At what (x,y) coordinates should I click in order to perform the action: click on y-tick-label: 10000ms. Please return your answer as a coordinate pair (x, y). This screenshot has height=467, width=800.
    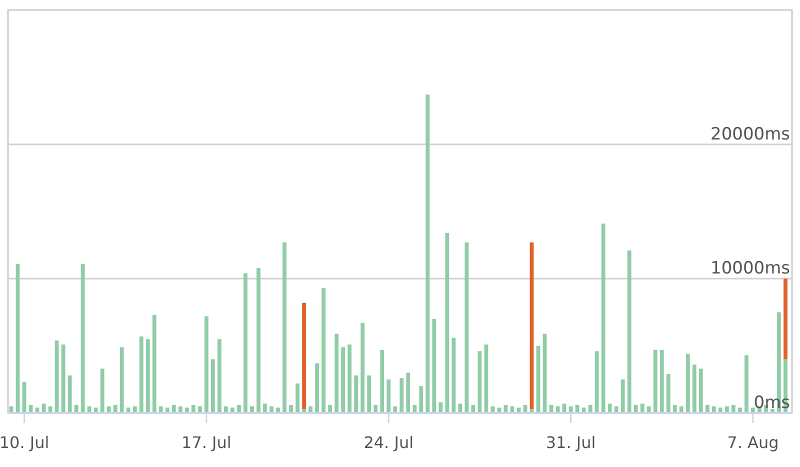
    Looking at the image, I should click on (750, 268).